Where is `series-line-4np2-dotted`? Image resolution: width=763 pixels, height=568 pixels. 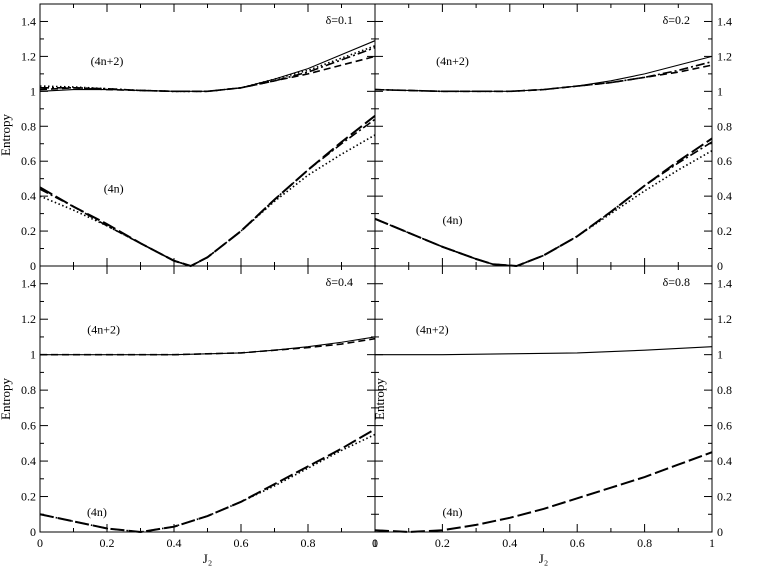
series-line-4np2-dotted is located at coordinates (207, 69).